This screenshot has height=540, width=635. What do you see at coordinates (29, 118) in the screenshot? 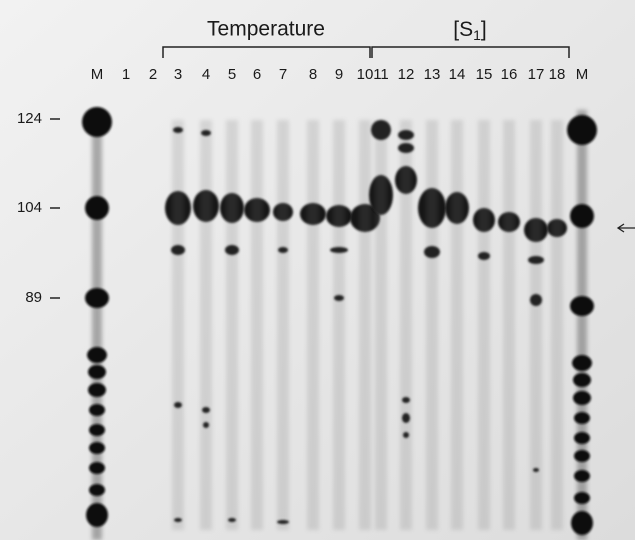
I see `size-label: 124` at bounding box center [29, 118].